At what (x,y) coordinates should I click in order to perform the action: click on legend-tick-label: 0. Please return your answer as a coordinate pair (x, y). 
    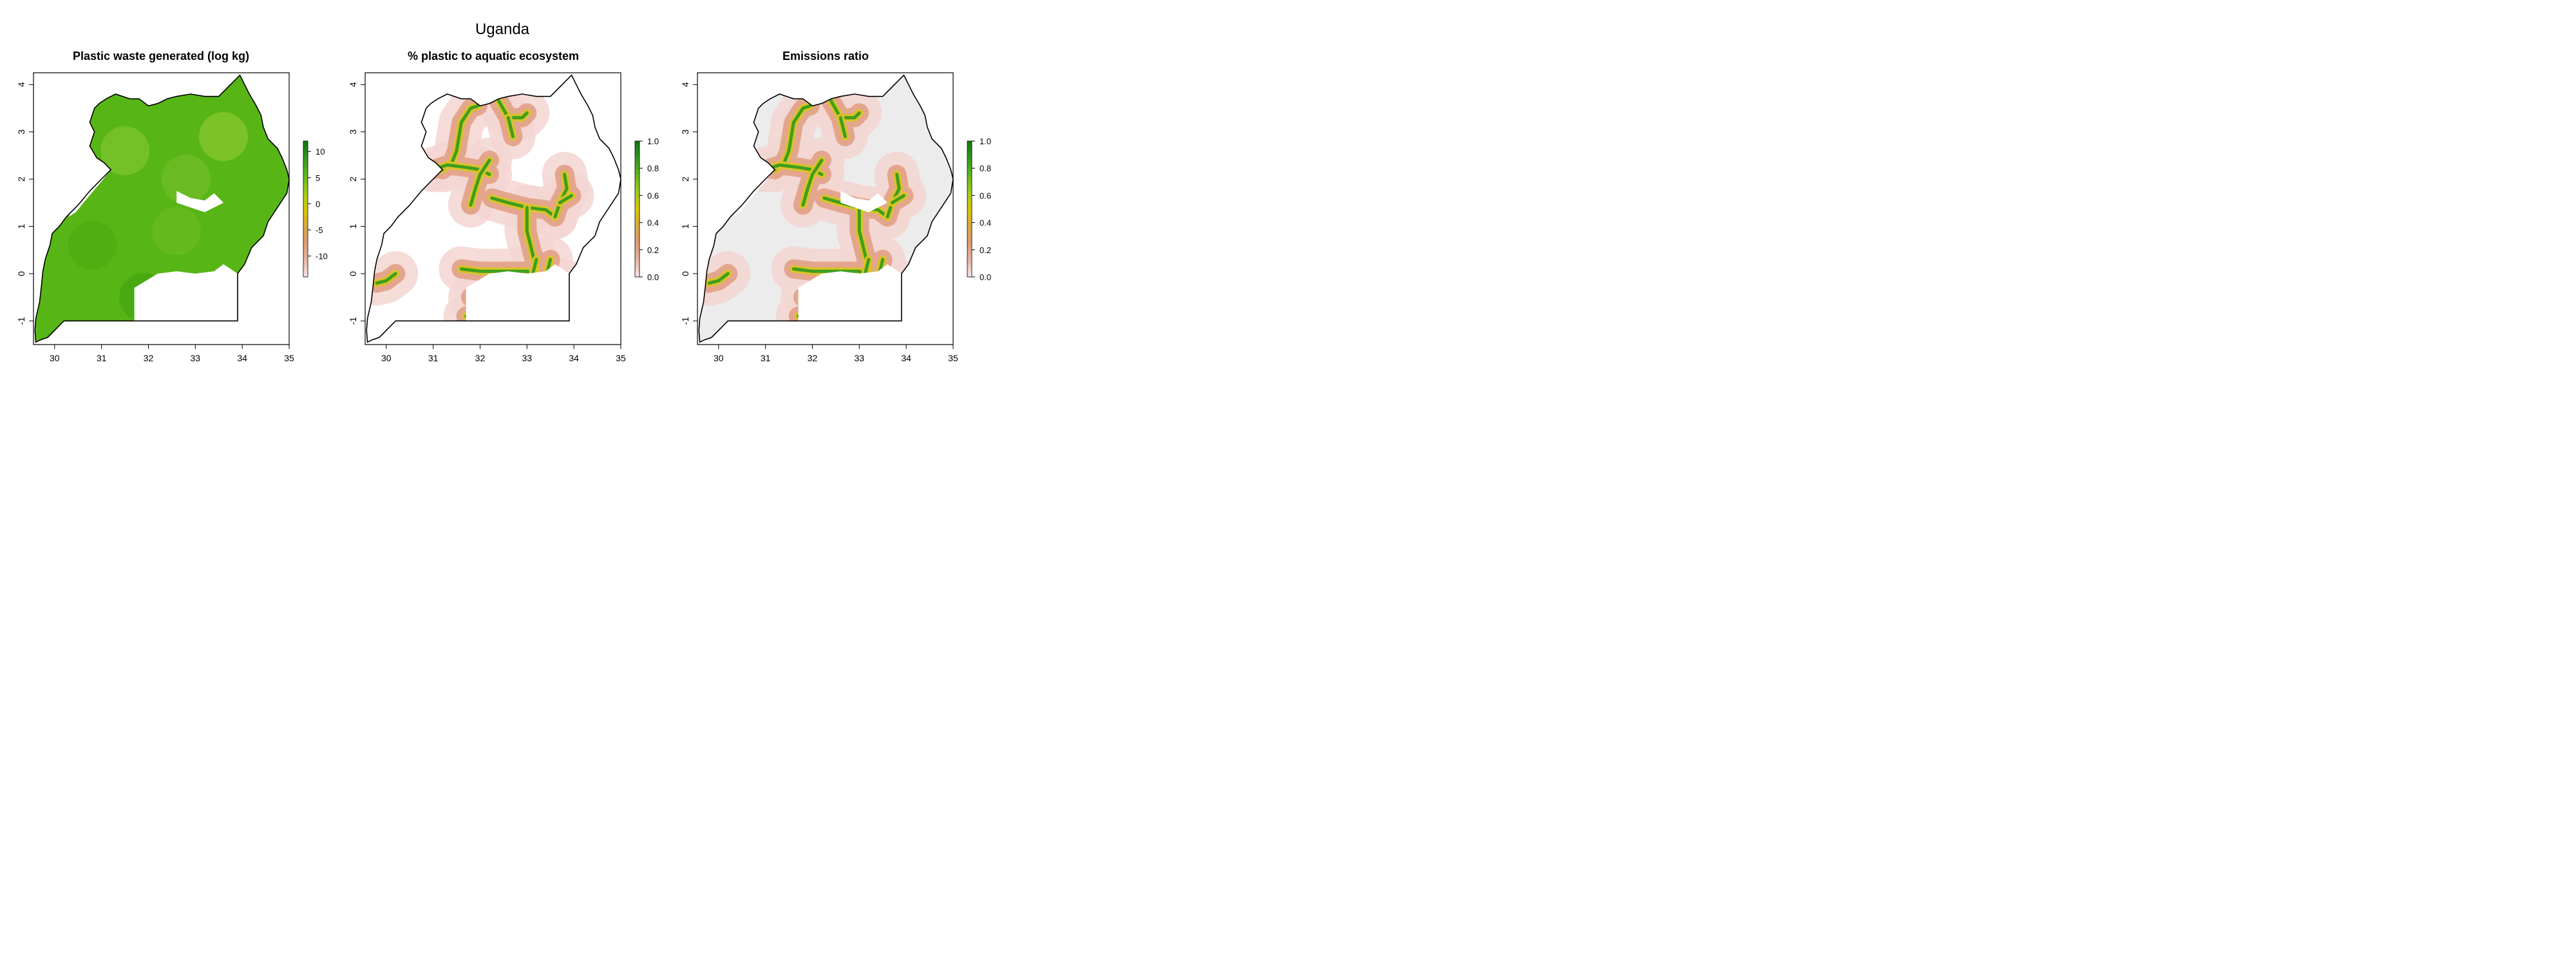
    Looking at the image, I should click on (318, 204).